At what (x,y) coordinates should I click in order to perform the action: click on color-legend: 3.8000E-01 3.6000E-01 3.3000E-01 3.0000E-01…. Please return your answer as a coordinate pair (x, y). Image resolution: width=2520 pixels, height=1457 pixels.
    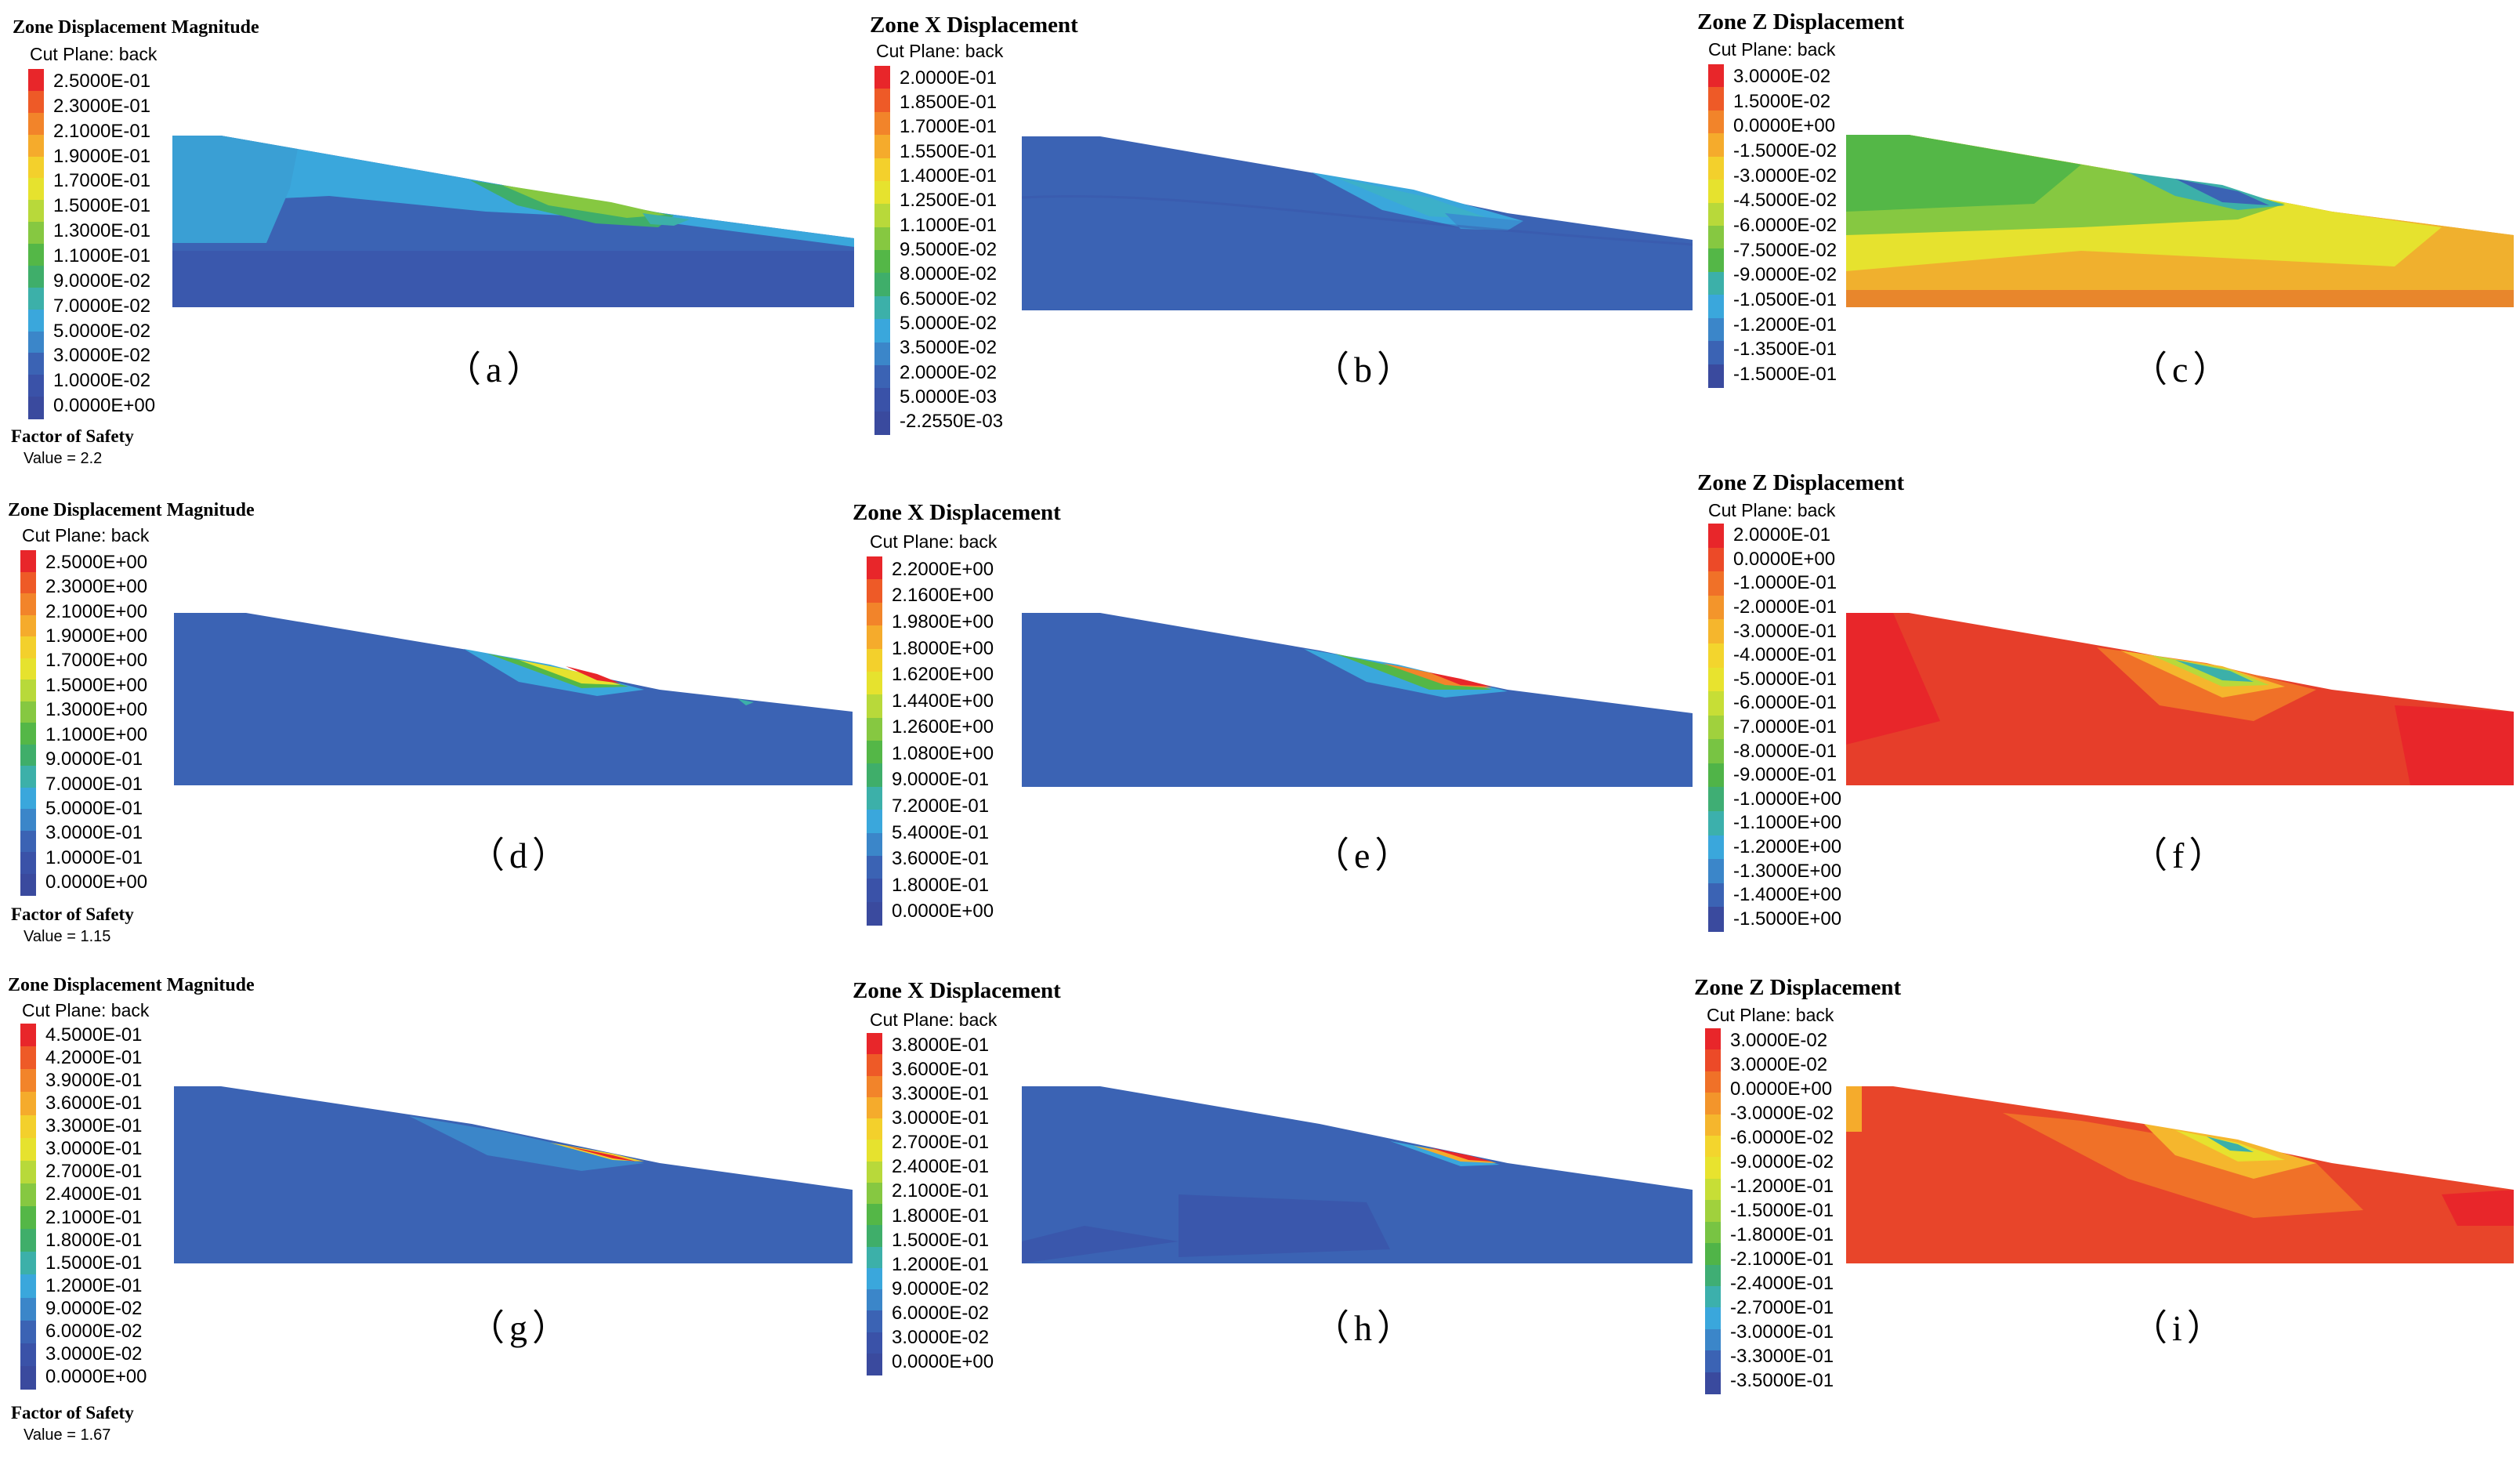
    Looking at the image, I should click on (961, 1204).